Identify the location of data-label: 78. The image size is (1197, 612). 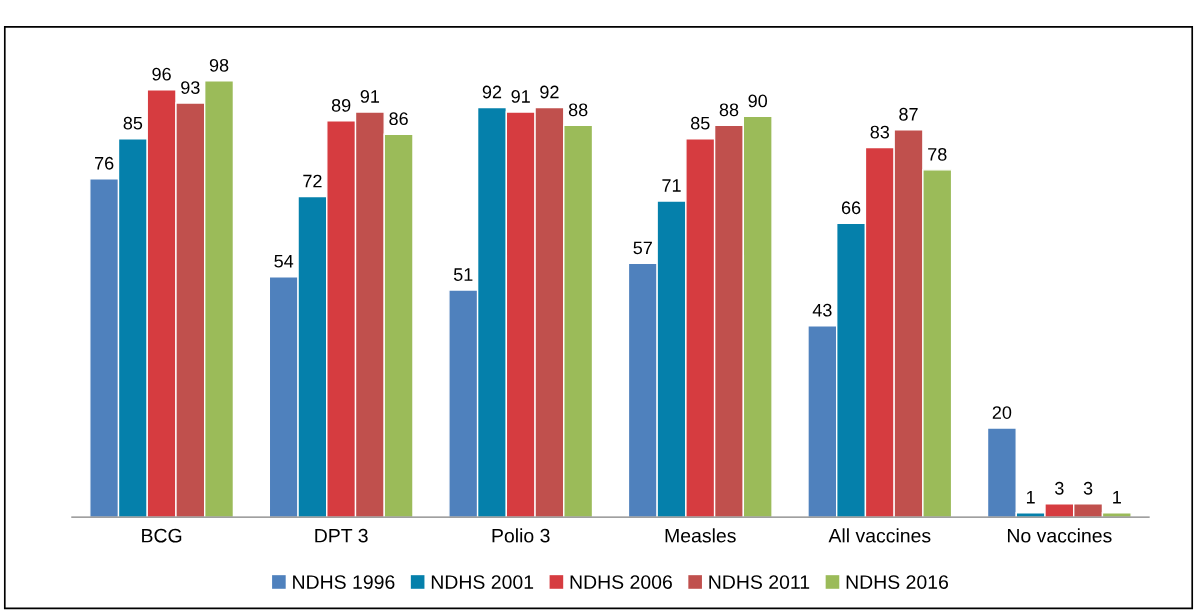
(937, 154).